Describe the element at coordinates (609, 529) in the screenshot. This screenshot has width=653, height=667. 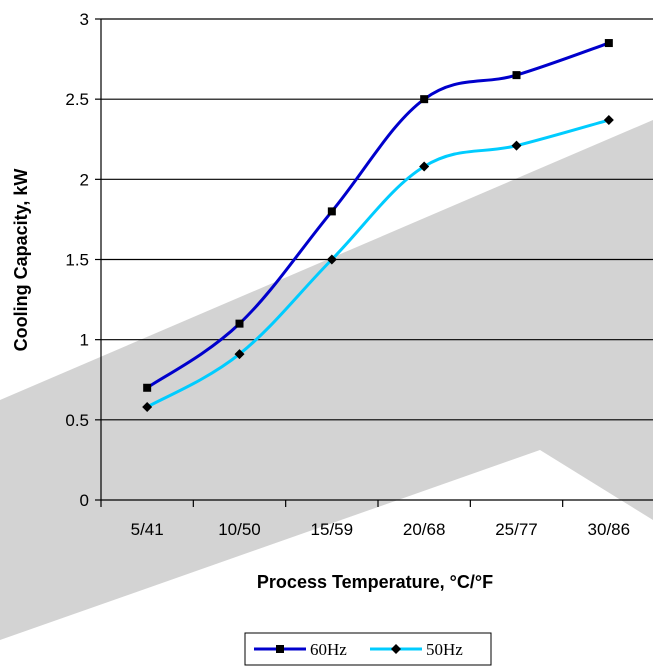
I see `x-tick-label: 30/86` at that location.